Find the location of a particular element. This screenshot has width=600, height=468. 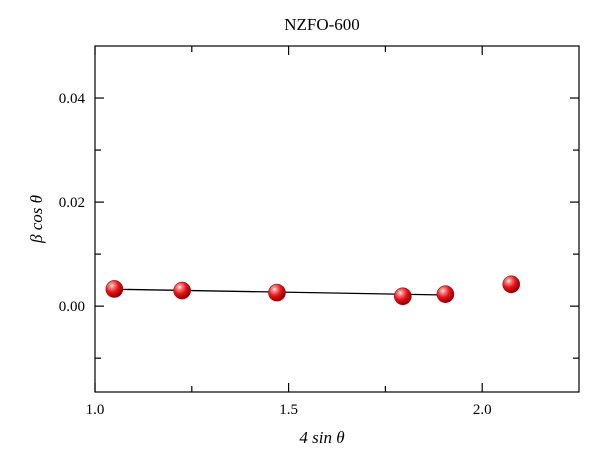

y-tick-labels: 0.00 0.02 0.04 is located at coordinates (72, 203).